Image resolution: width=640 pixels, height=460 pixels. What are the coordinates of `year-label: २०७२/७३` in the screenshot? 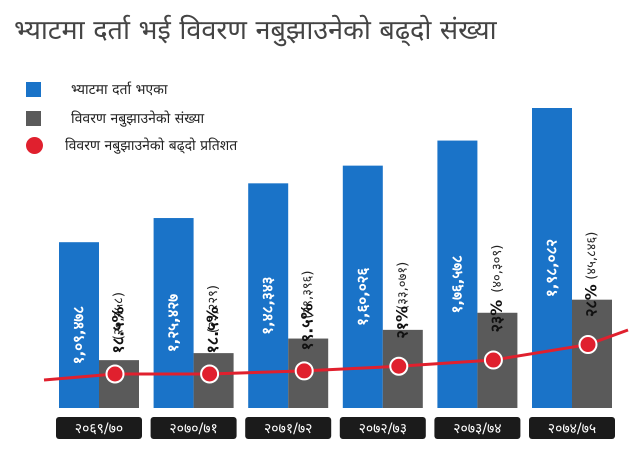 It's located at (383, 429).